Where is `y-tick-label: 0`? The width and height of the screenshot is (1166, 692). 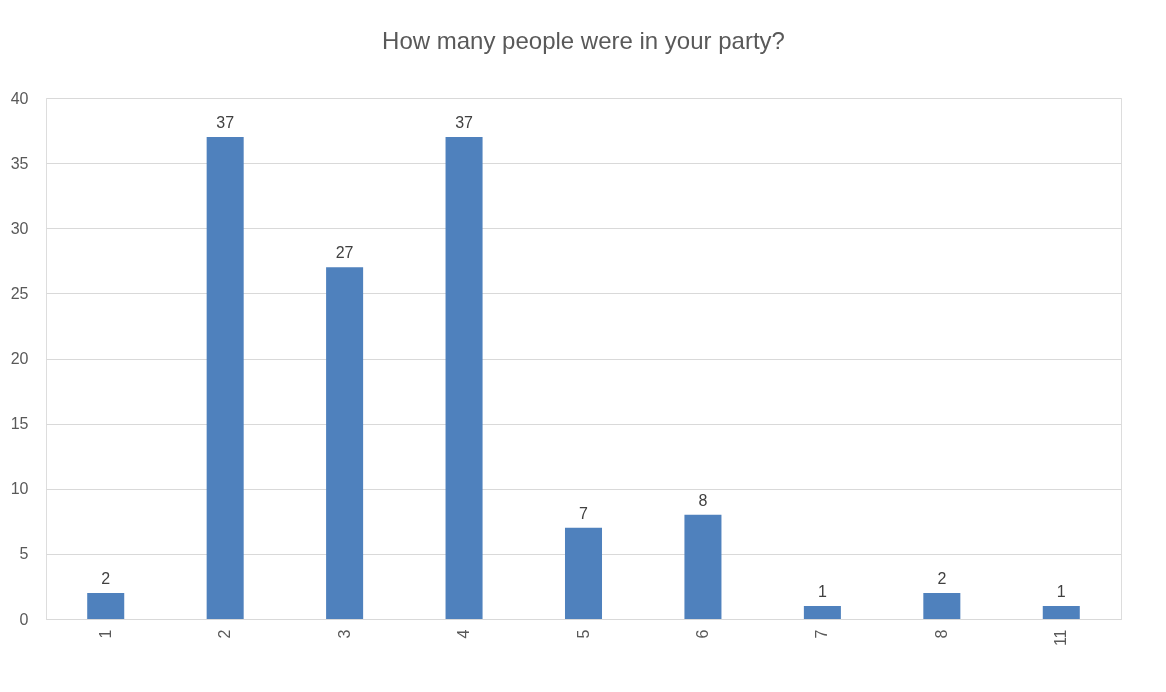 y-tick-label: 0 is located at coordinates (24, 619).